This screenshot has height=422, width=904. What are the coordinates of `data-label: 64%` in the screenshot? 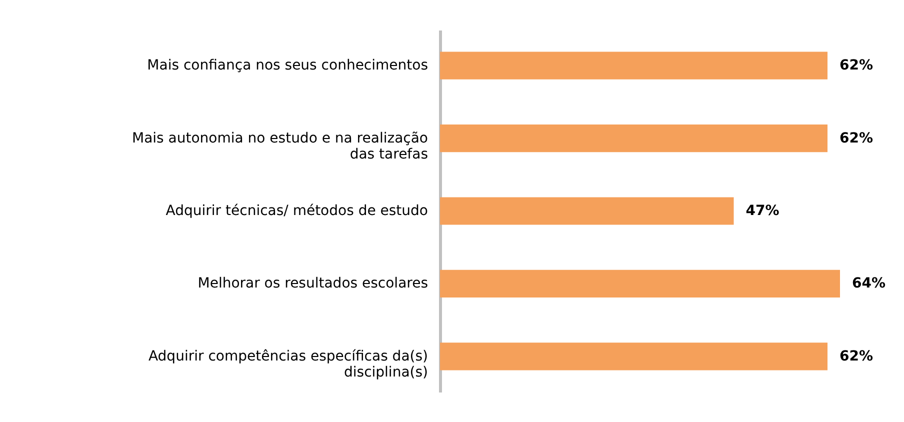 It's located at (869, 284).